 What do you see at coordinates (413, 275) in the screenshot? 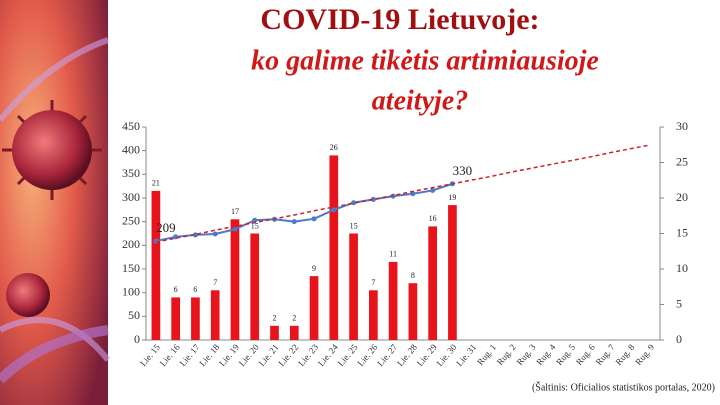
I see `bar-label: 8` at bounding box center [413, 275].